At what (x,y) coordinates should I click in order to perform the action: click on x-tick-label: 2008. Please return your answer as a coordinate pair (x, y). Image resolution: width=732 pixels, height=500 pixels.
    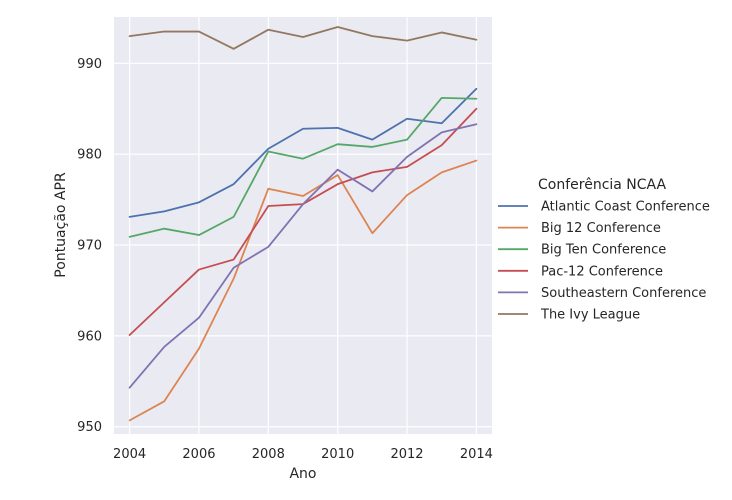
    Looking at the image, I should click on (268, 454).